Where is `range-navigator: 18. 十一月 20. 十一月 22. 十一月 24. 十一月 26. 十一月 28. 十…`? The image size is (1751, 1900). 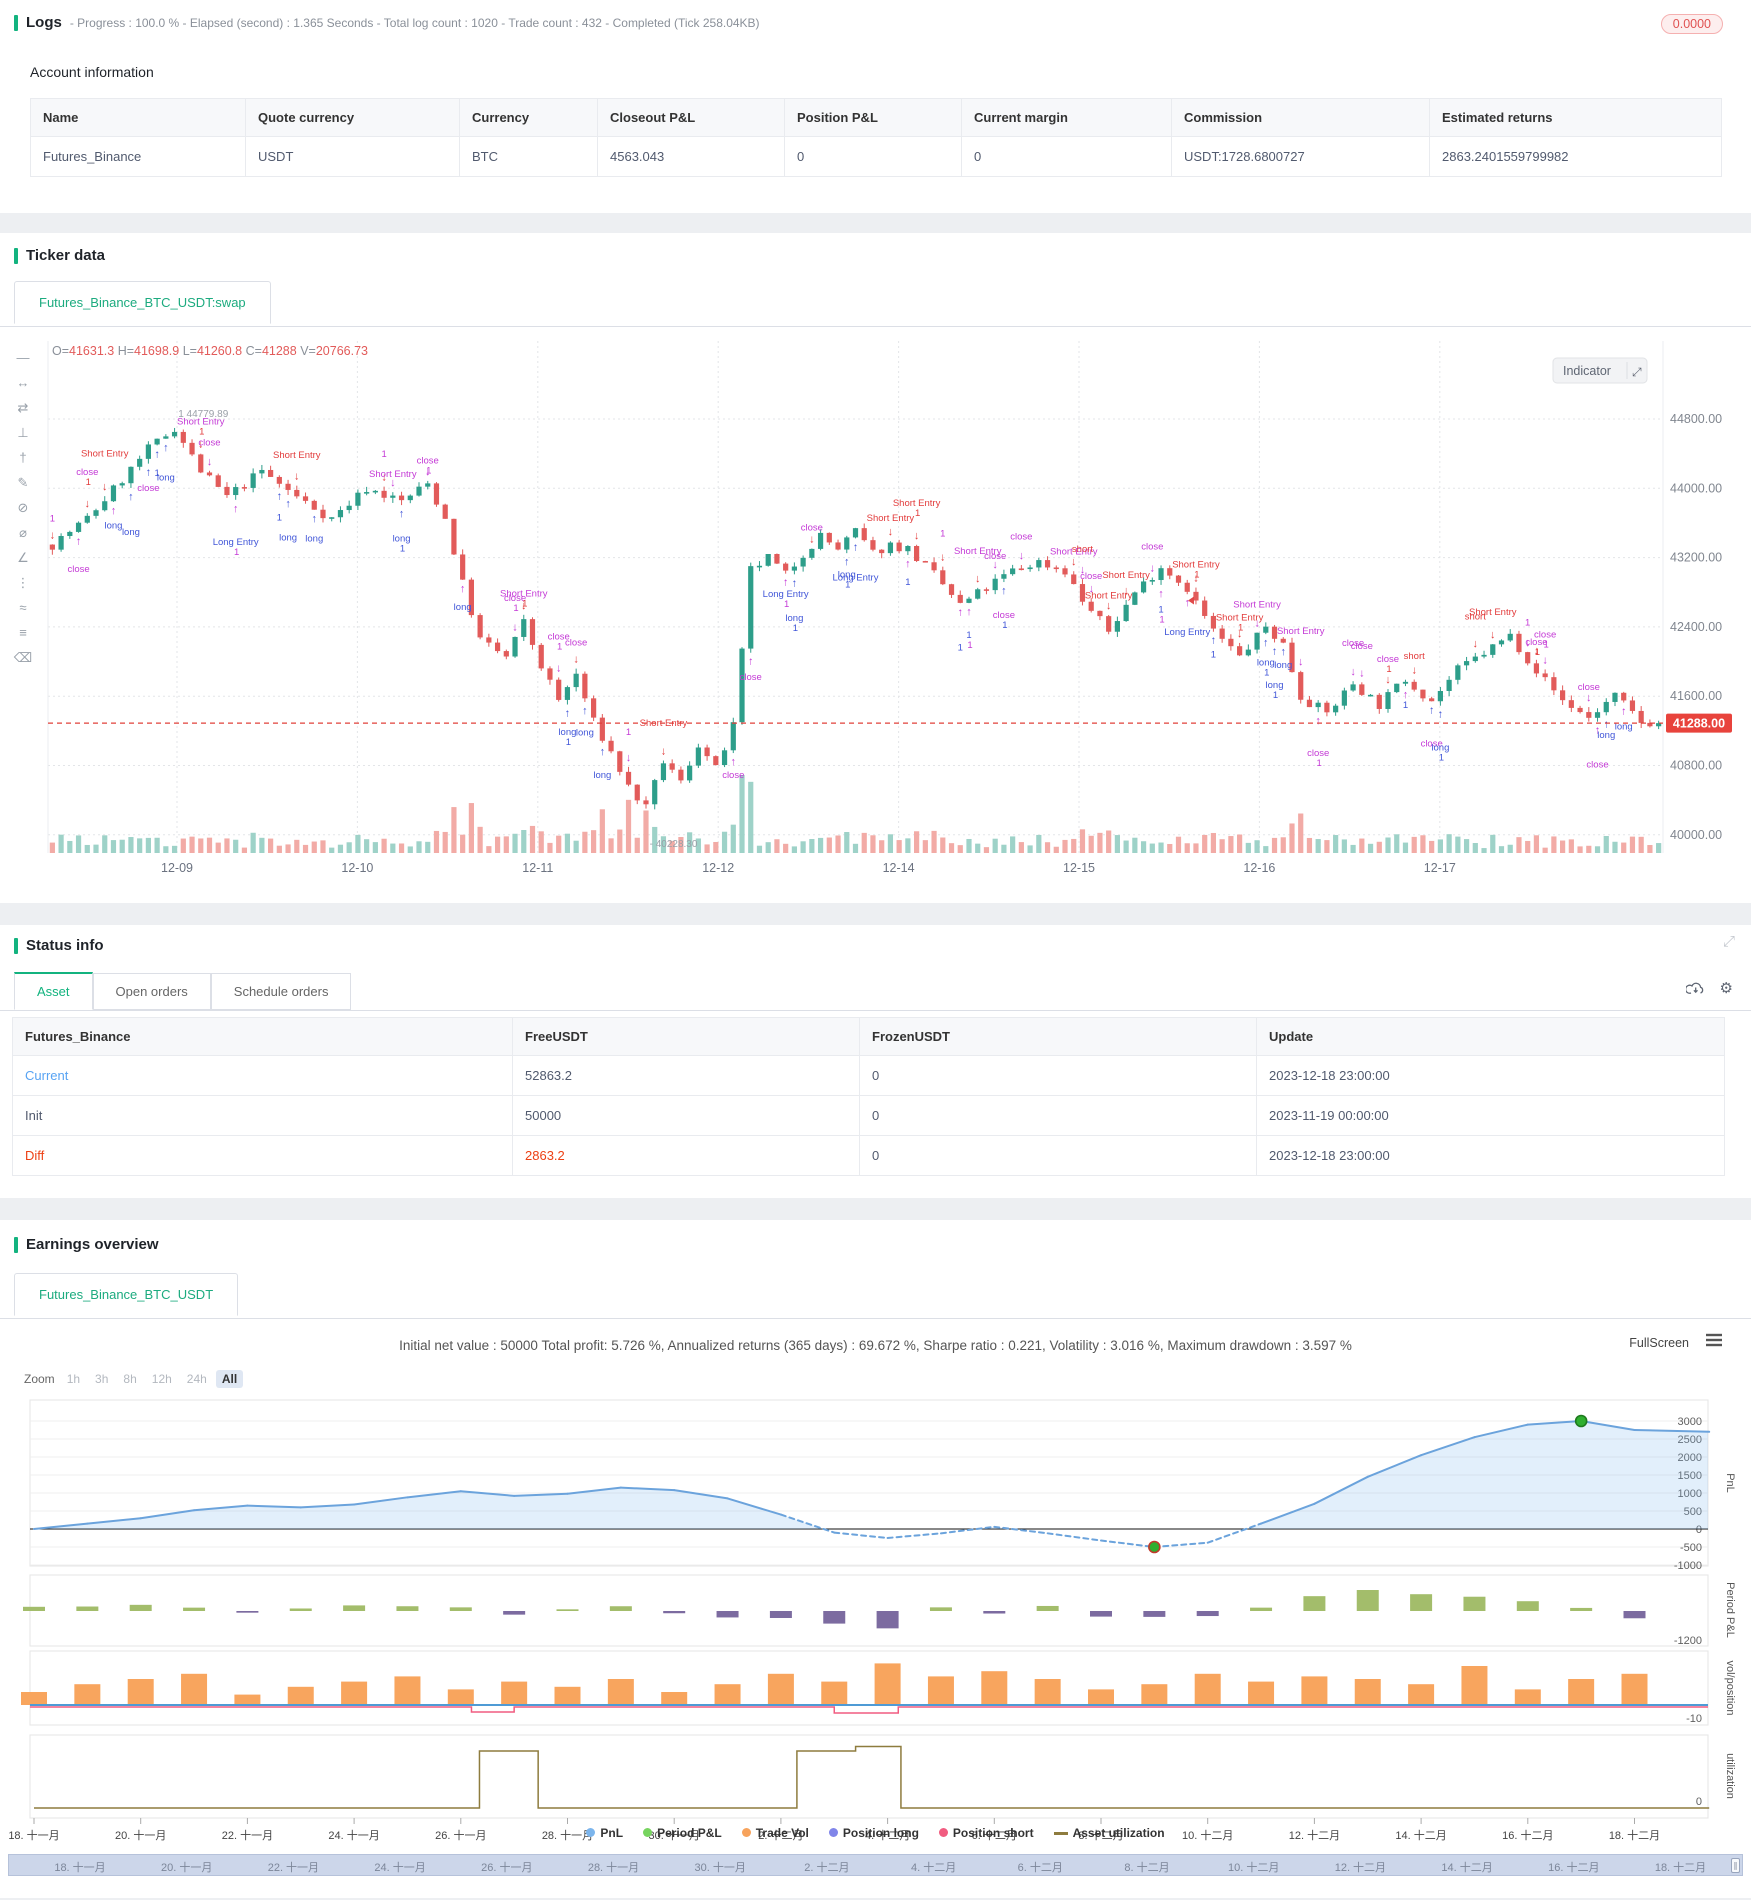
range-navigator: 18. 十一月 20. 十一月 22. 十一月 24. 十一月 26. 十一月 28. 十… is located at coordinates (875, 1865).